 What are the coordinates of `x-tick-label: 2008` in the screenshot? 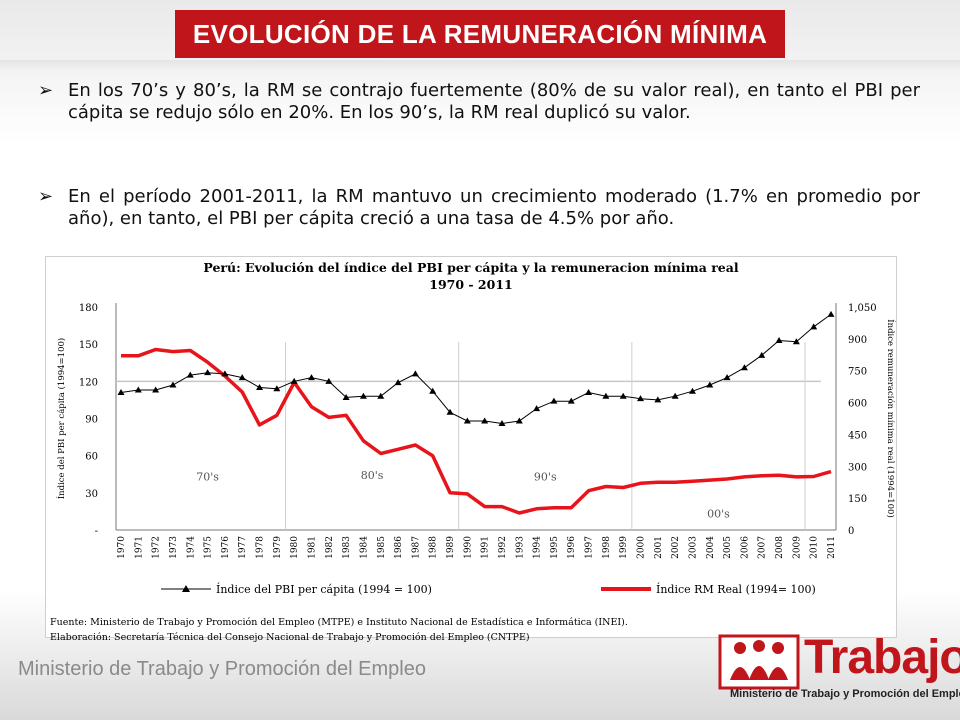 It's located at (780, 547).